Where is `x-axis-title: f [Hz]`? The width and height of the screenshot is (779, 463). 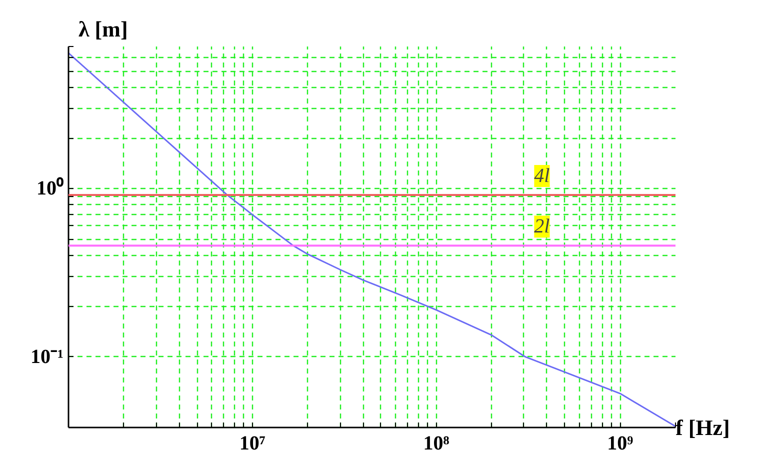 x-axis-title: f [Hz] is located at coordinates (703, 427).